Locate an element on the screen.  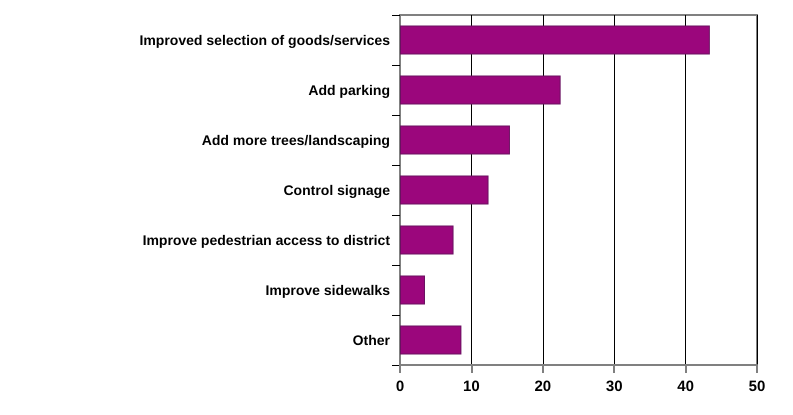
y-tick-label: Add parking is located at coordinates (349, 90).